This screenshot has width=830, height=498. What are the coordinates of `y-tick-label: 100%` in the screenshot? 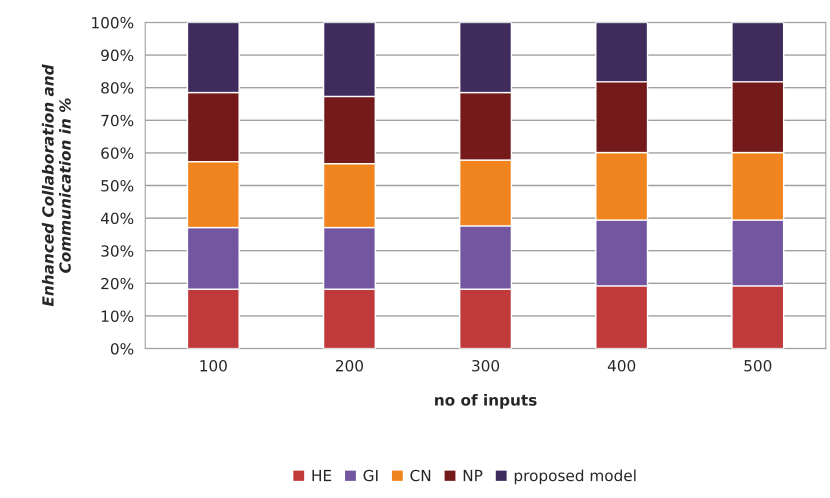 It's located at (113, 22).